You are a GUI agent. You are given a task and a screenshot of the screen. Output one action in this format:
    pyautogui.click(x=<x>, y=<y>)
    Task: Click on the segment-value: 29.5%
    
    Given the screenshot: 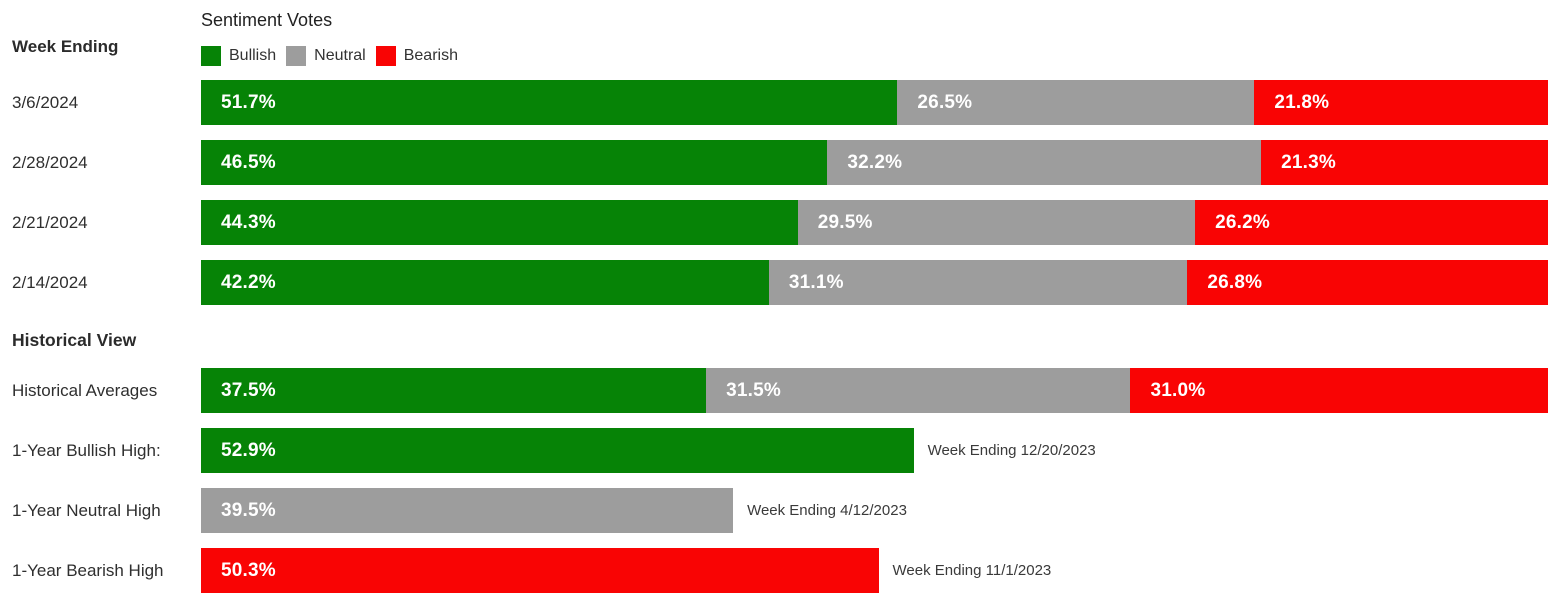 What is the action you would take?
    pyautogui.click(x=845, y=222)
    